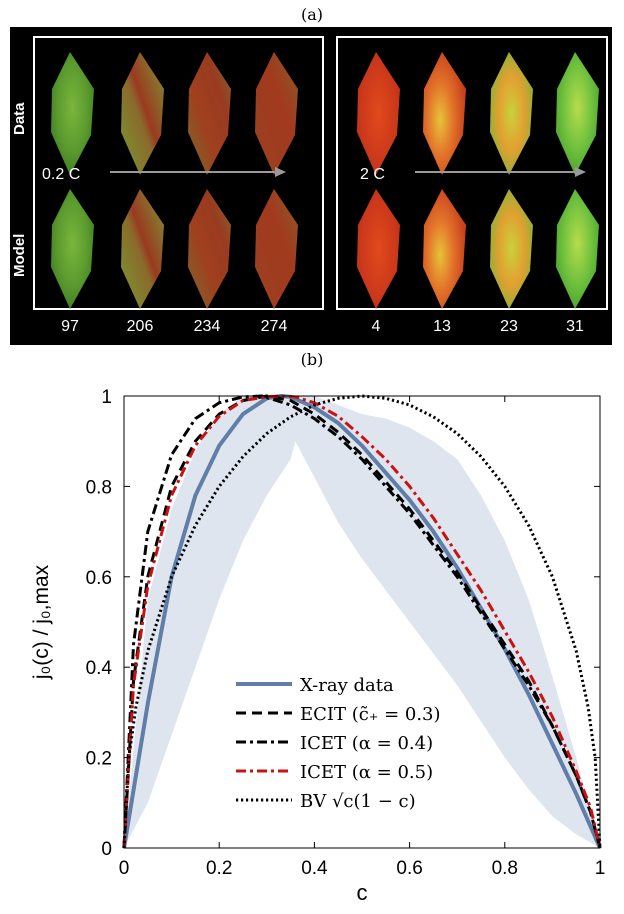  I want to click on legend-label-3: ICET (α = 0.4), so click(366, 743).